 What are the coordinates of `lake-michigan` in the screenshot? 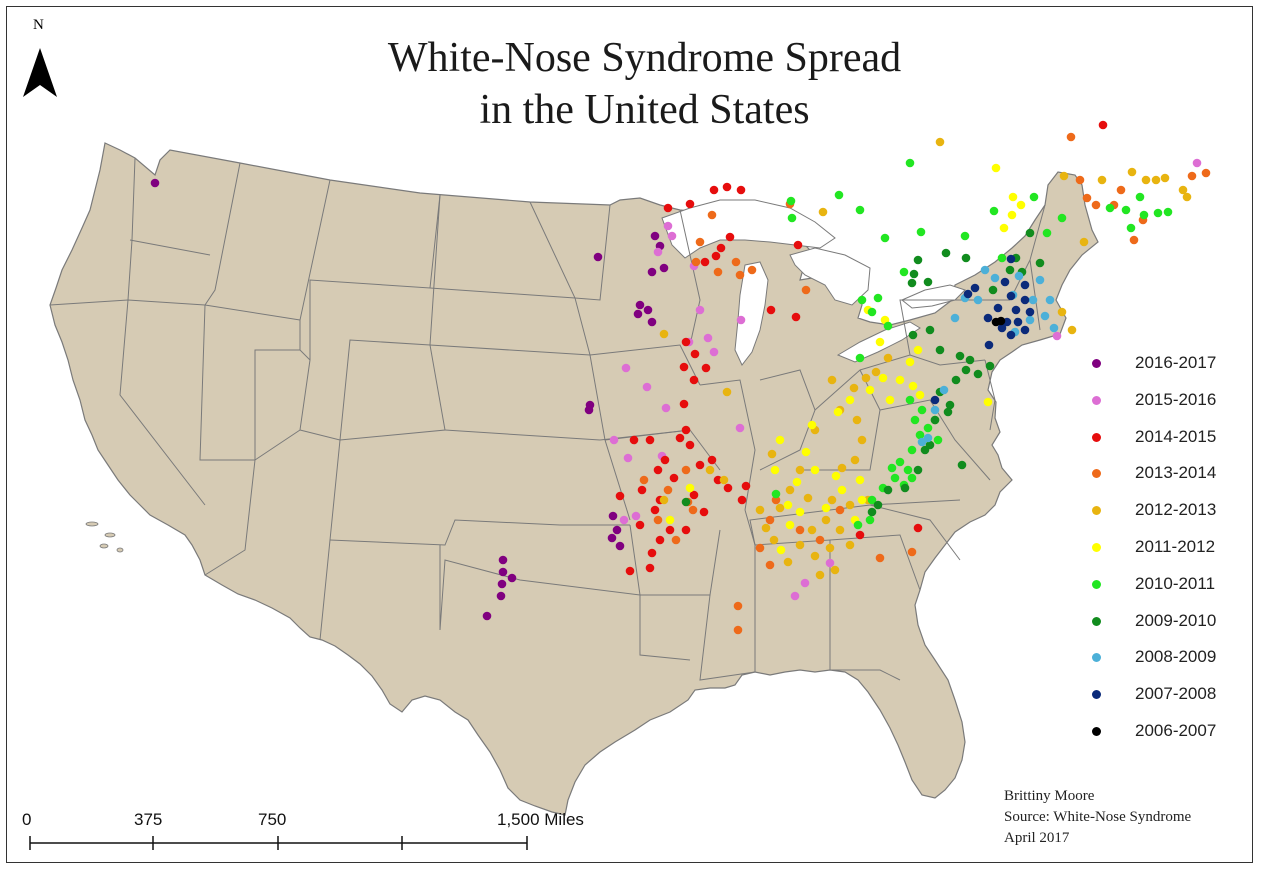 It's located at (751, 313).